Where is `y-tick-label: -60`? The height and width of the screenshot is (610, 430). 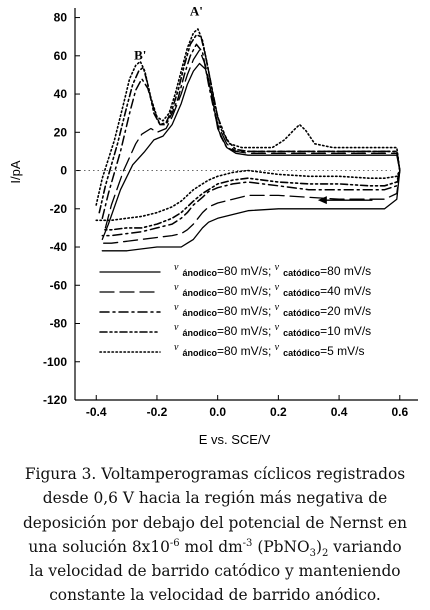 y-tick-label: -60 is located at coordinates (59, 285).